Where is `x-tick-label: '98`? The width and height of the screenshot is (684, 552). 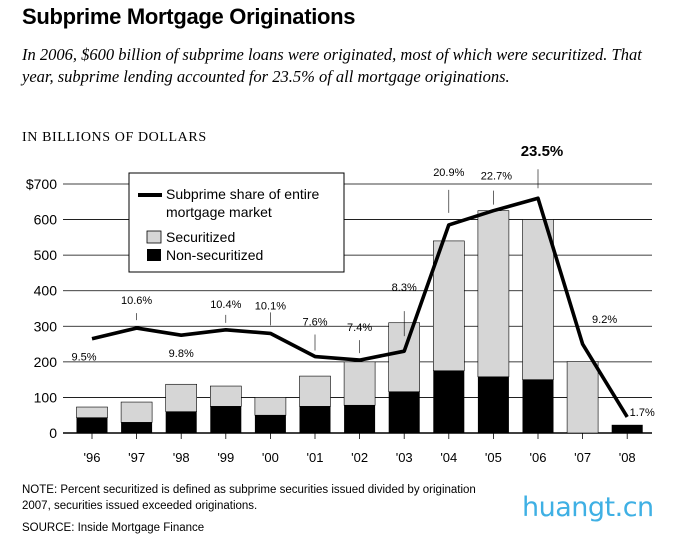 x-tick-label: '98 is located at coordinates (181, 457).